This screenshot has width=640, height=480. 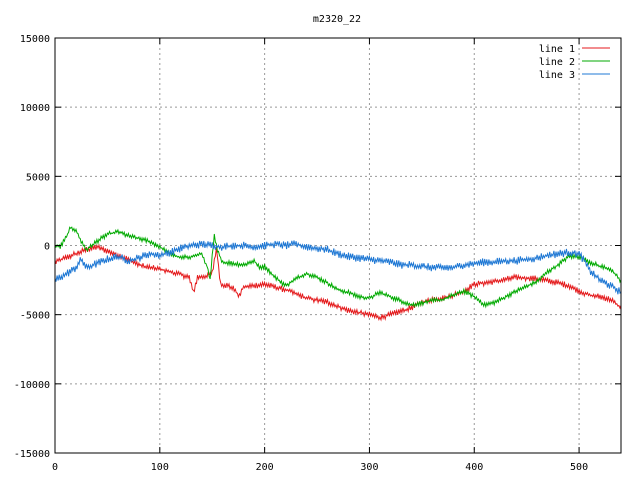 I want to click on y-tick-label: -5000, so click(x=35, y=316).